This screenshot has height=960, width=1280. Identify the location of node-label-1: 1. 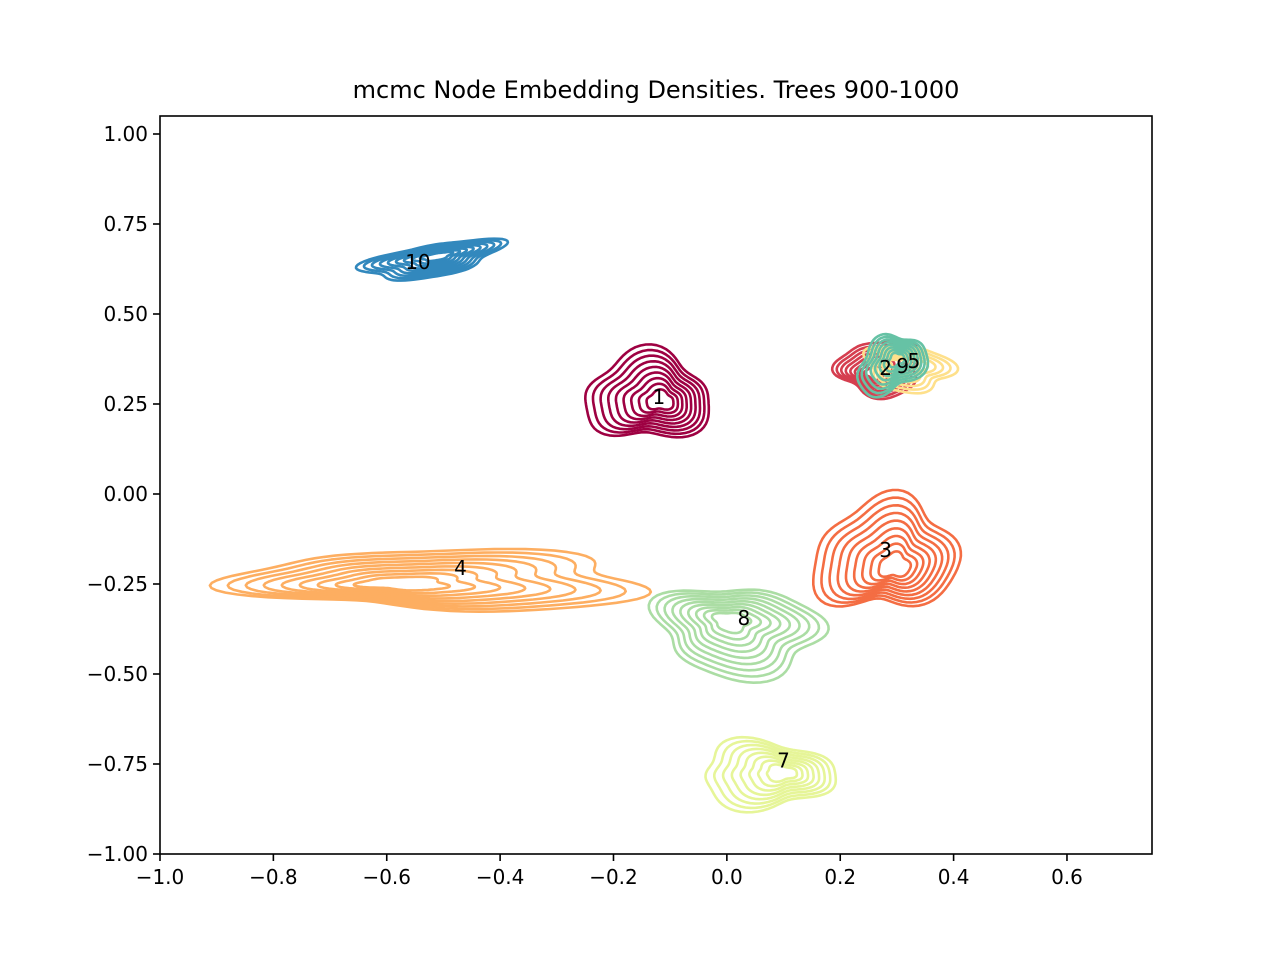
(658, 397).